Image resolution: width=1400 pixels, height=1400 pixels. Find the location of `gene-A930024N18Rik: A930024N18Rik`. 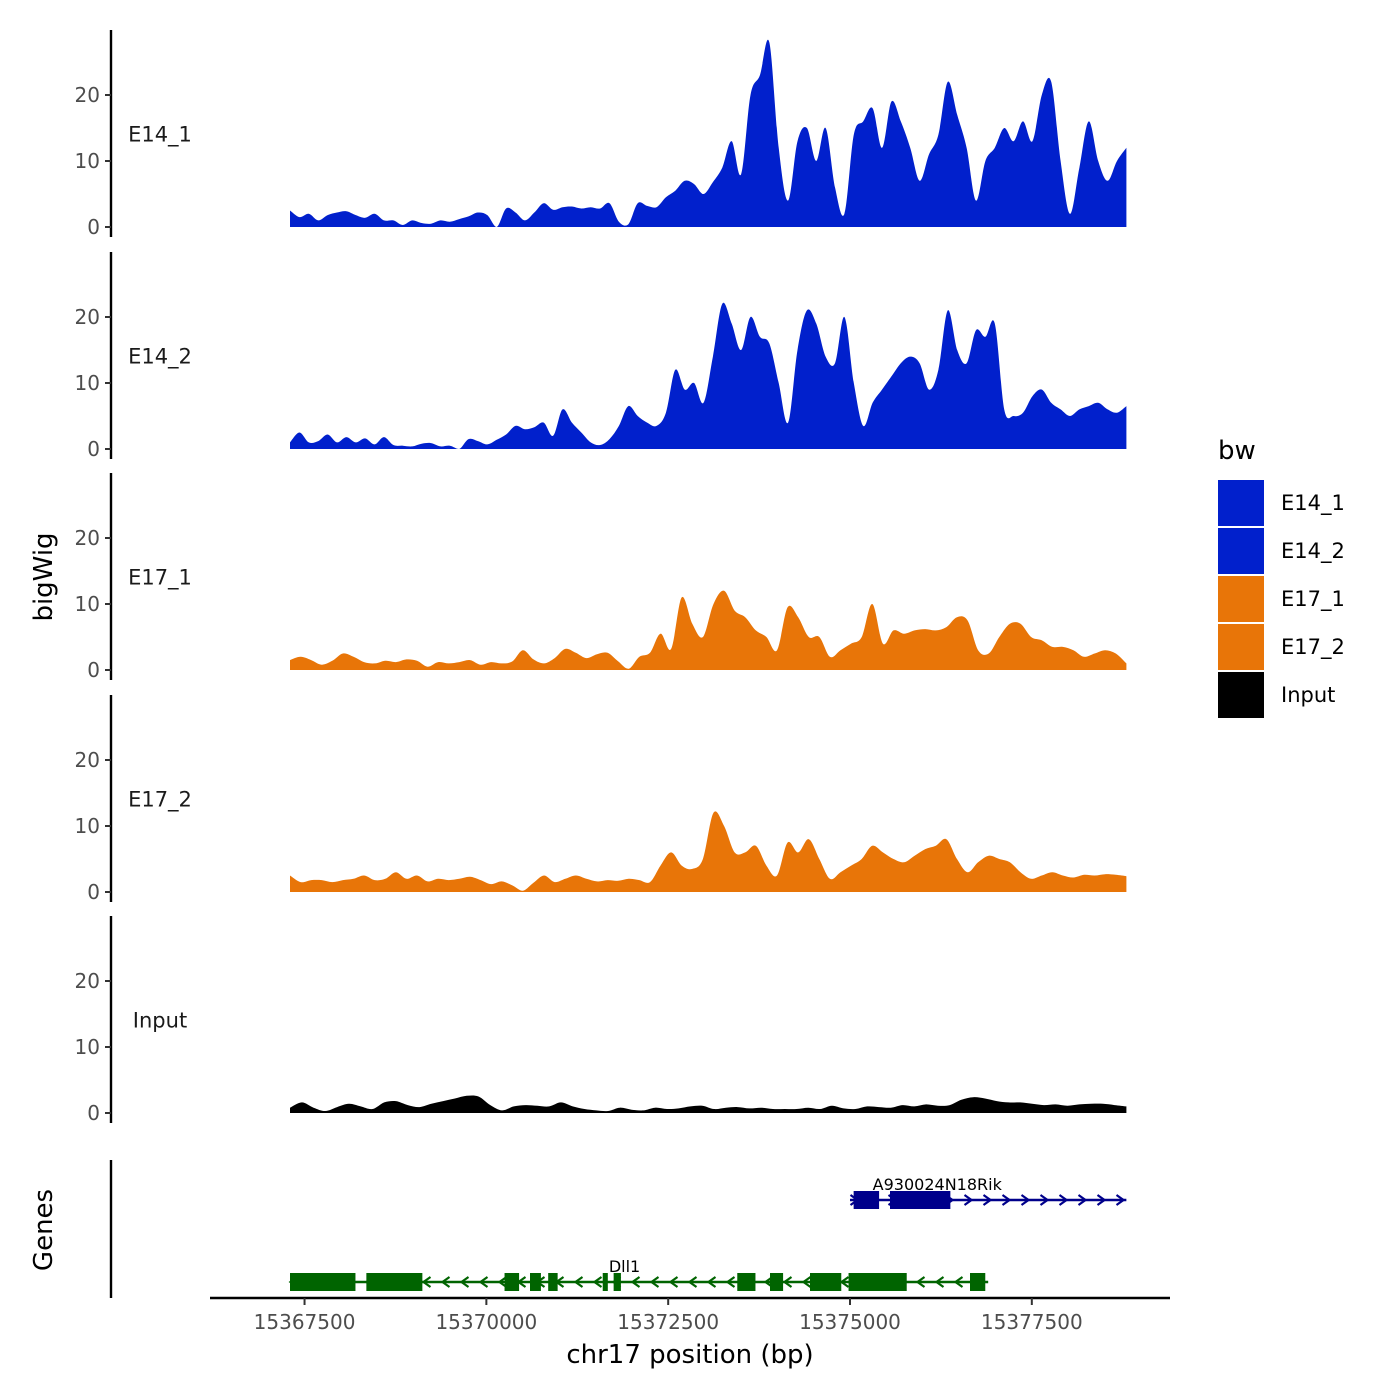

gene-A930024N18Rik: A930024N18Rik is located at coordinates (988, 1192).